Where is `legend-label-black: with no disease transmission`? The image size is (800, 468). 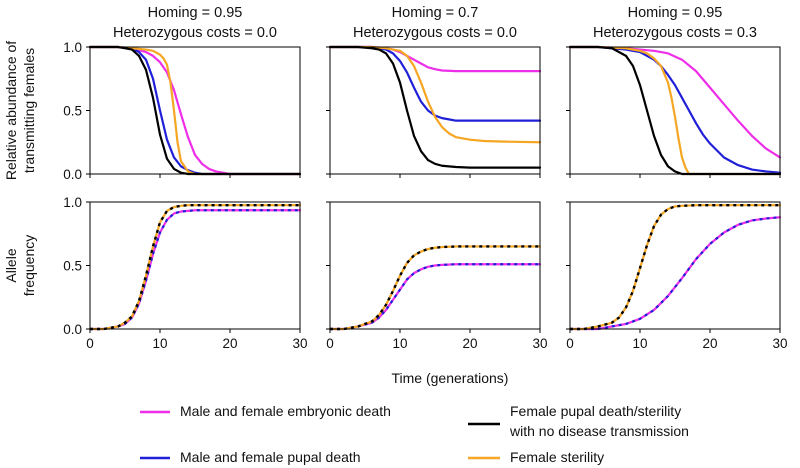
legend-label-black: with no disease transmission is located at coordinates (599, 431).